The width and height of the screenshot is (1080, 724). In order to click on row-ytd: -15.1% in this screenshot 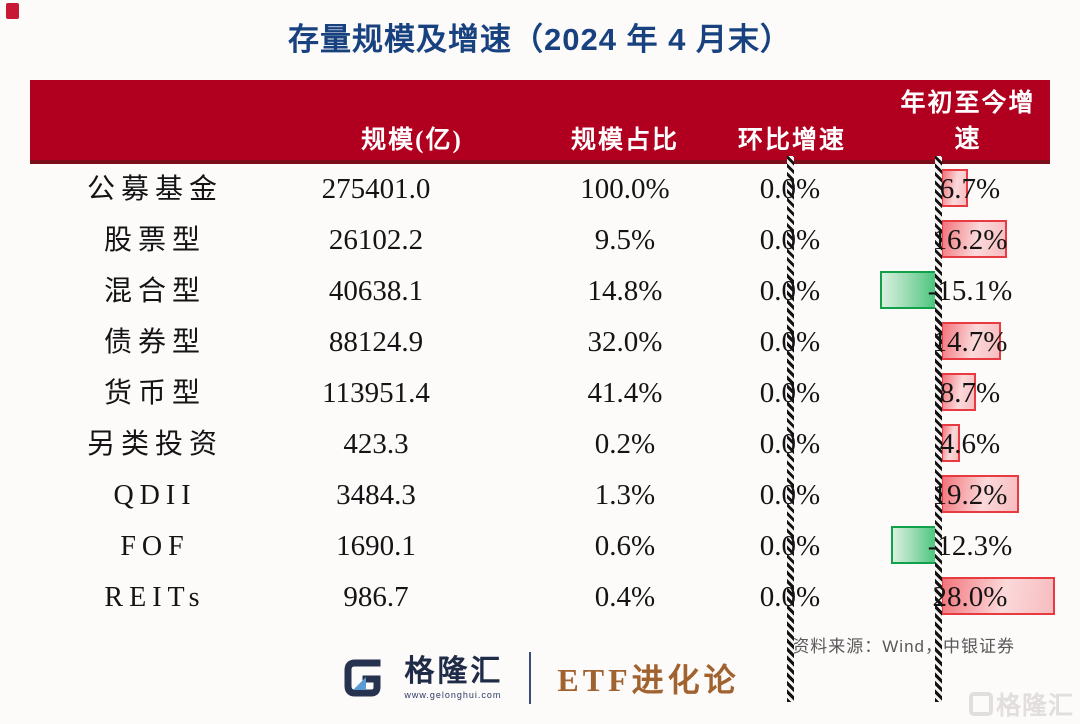, I will do `click(970, 291)`.